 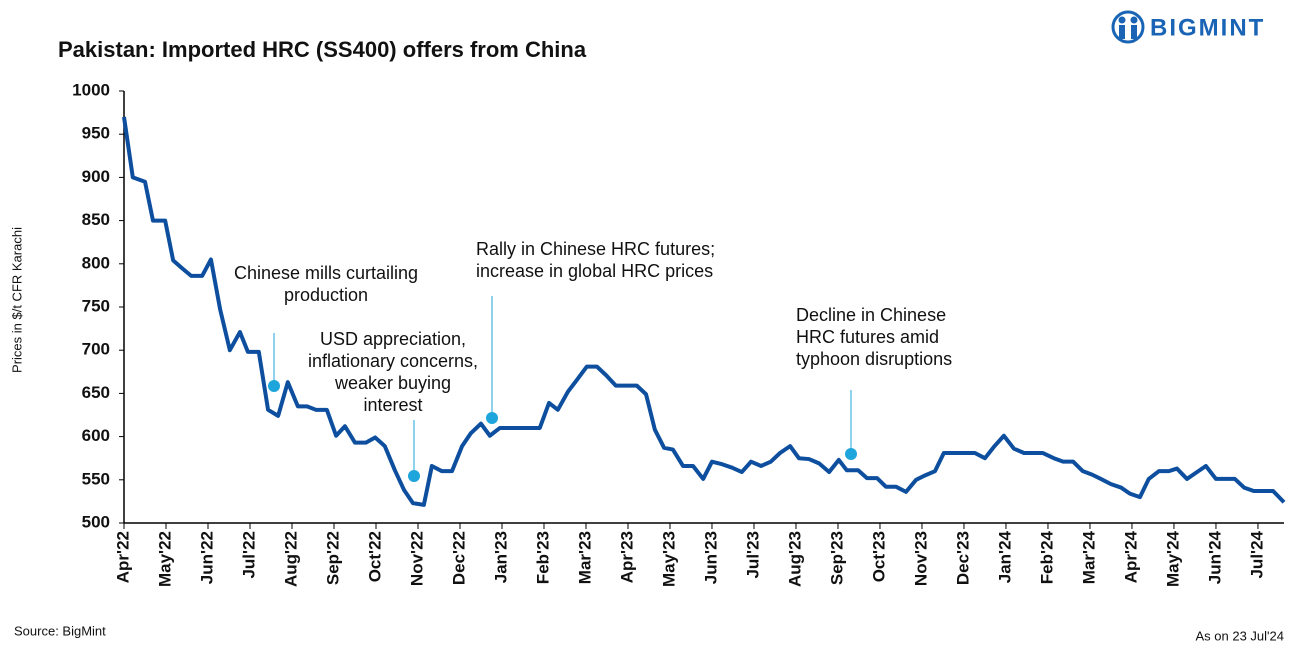 What do you see at coordinates (96, 133) in the screenshot?
I see `y-tick-label: 950` at bounding box center [96, 133].